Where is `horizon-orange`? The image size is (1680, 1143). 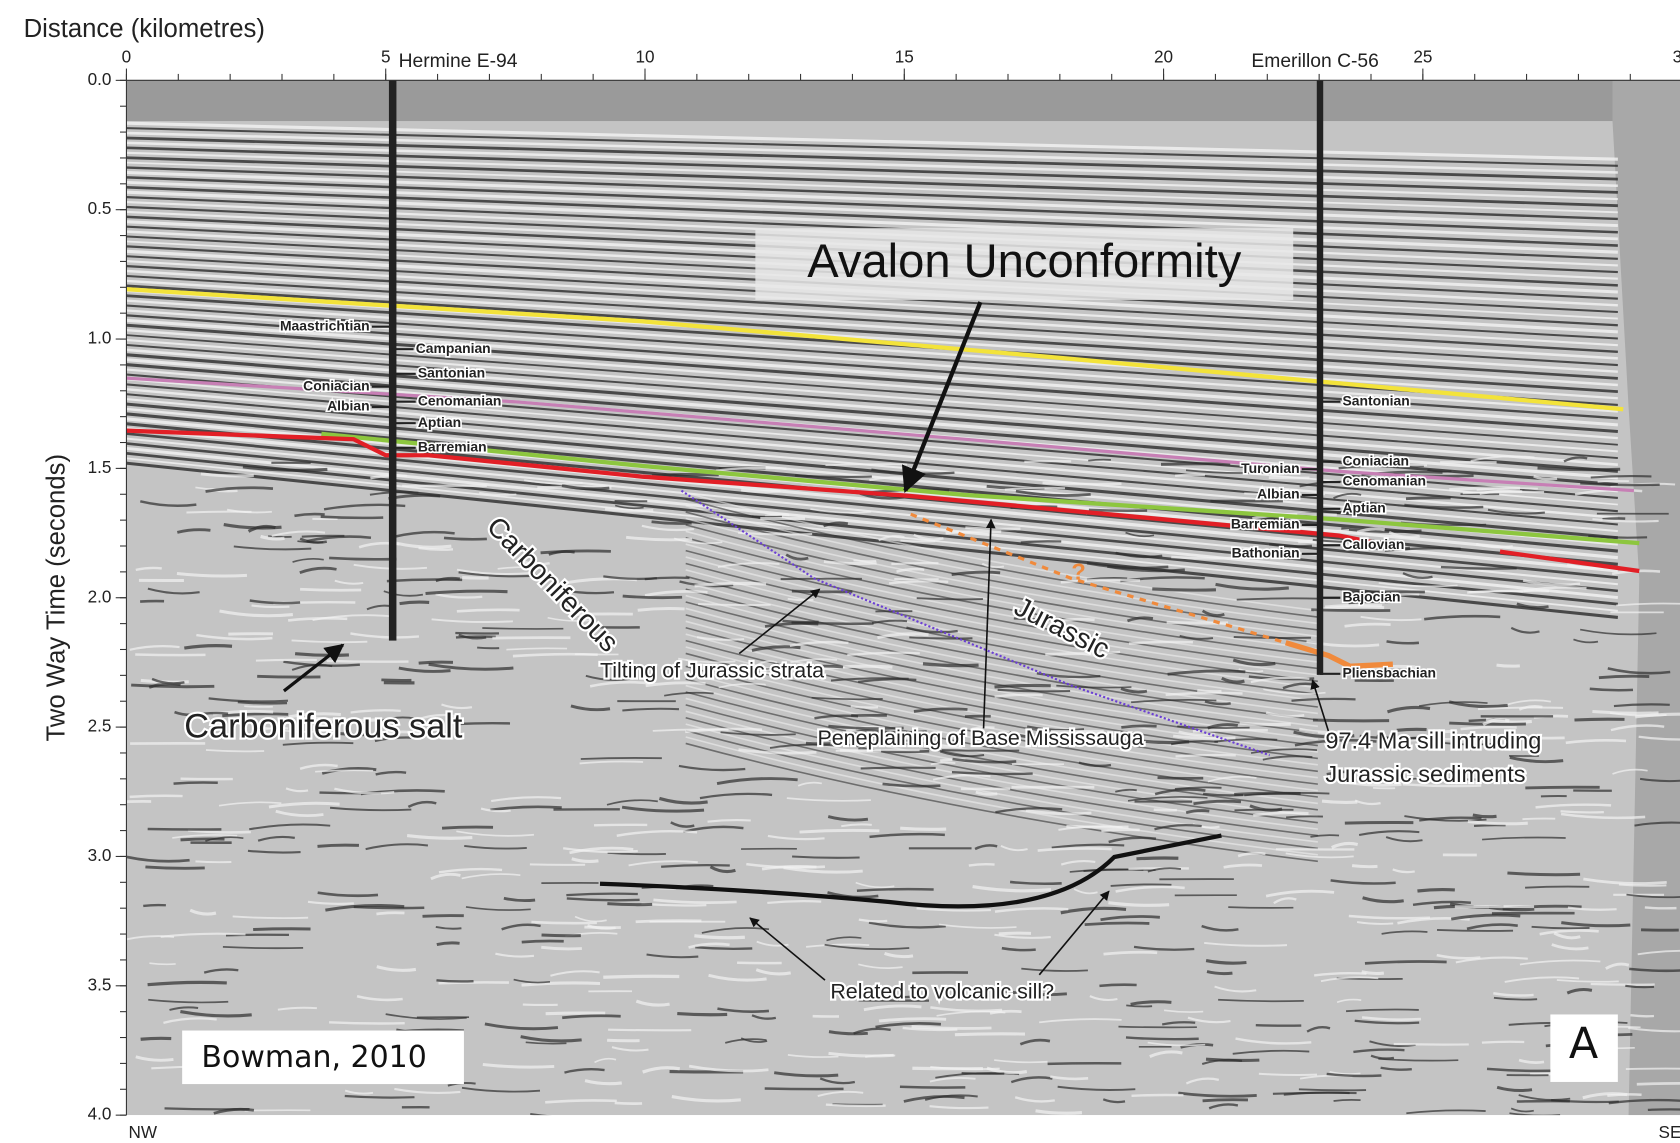
horizon-orange is located at coordinates (1098, 578).